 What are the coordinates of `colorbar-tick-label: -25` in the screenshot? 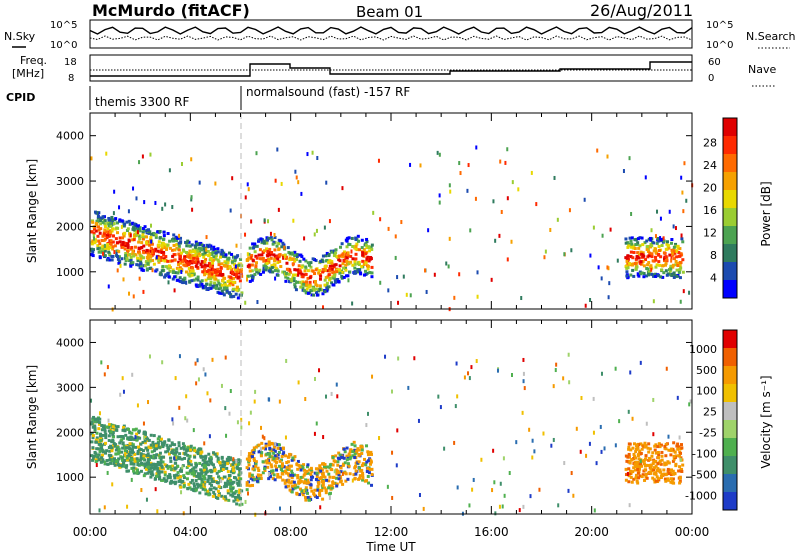 It's located at (708, 433).